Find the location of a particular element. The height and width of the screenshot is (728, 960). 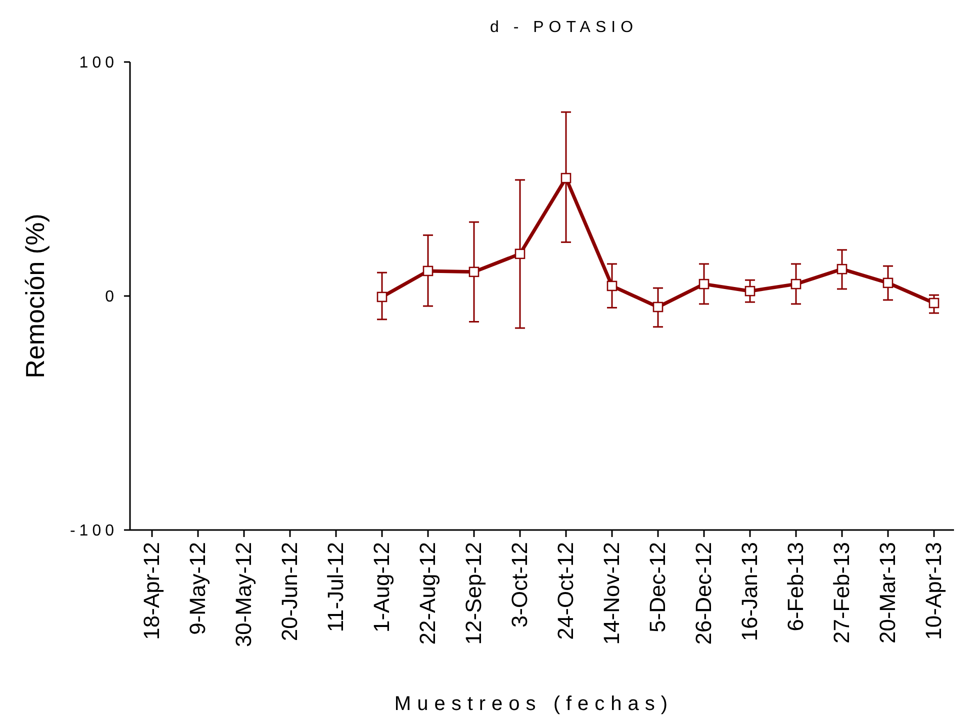

x-tick-label: 26-Dec-12 is located at coordinates (703, 593).